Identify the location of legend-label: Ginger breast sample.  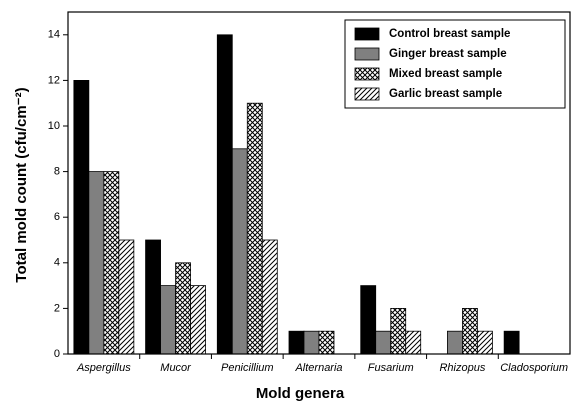
(448, 54).